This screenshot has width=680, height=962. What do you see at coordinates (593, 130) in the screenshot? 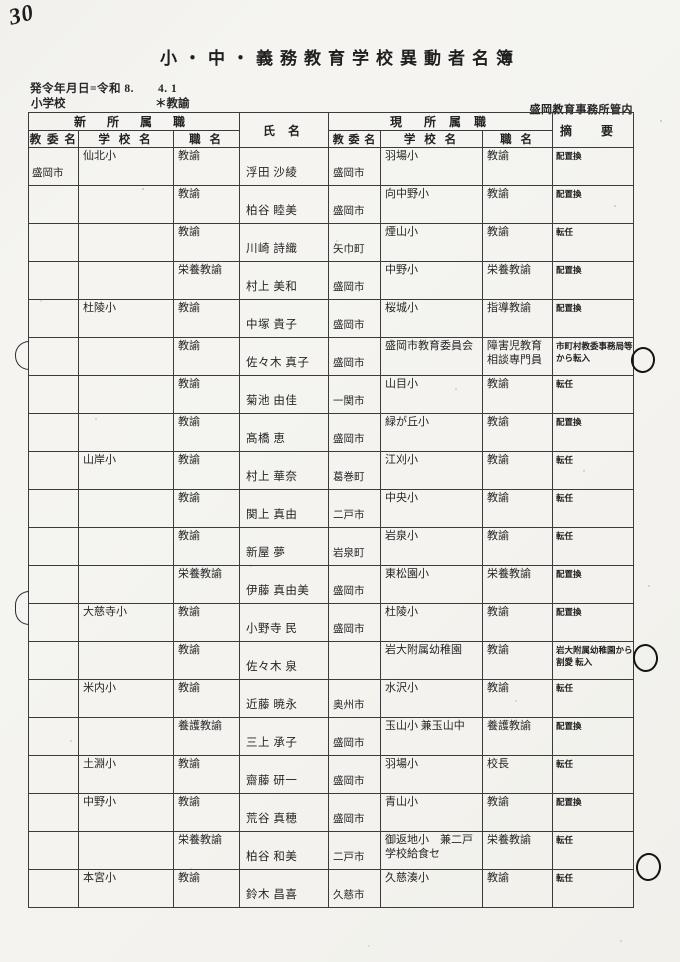
I see `header-remarks: 摘 要` at bounding box center [593, 130].